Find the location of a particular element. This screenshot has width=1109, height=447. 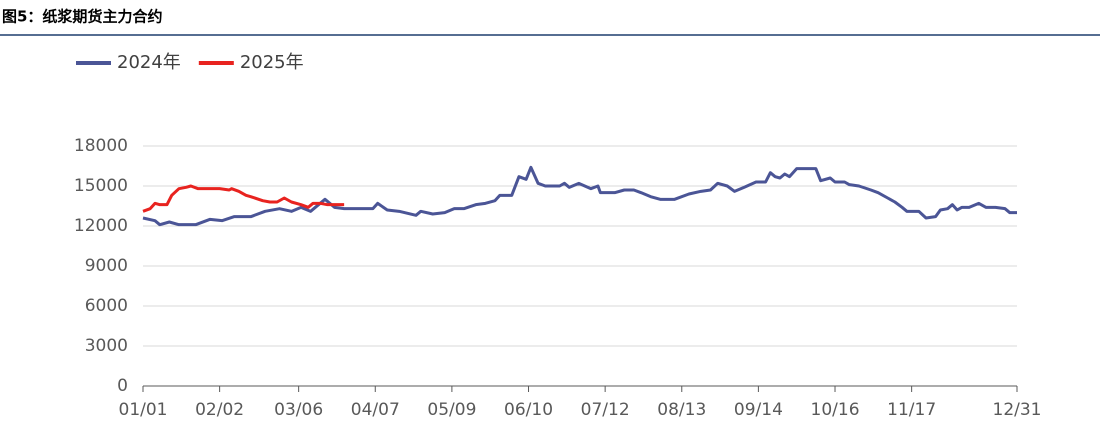

y-tick-label: 12000 is located at coordinates (101, 226).